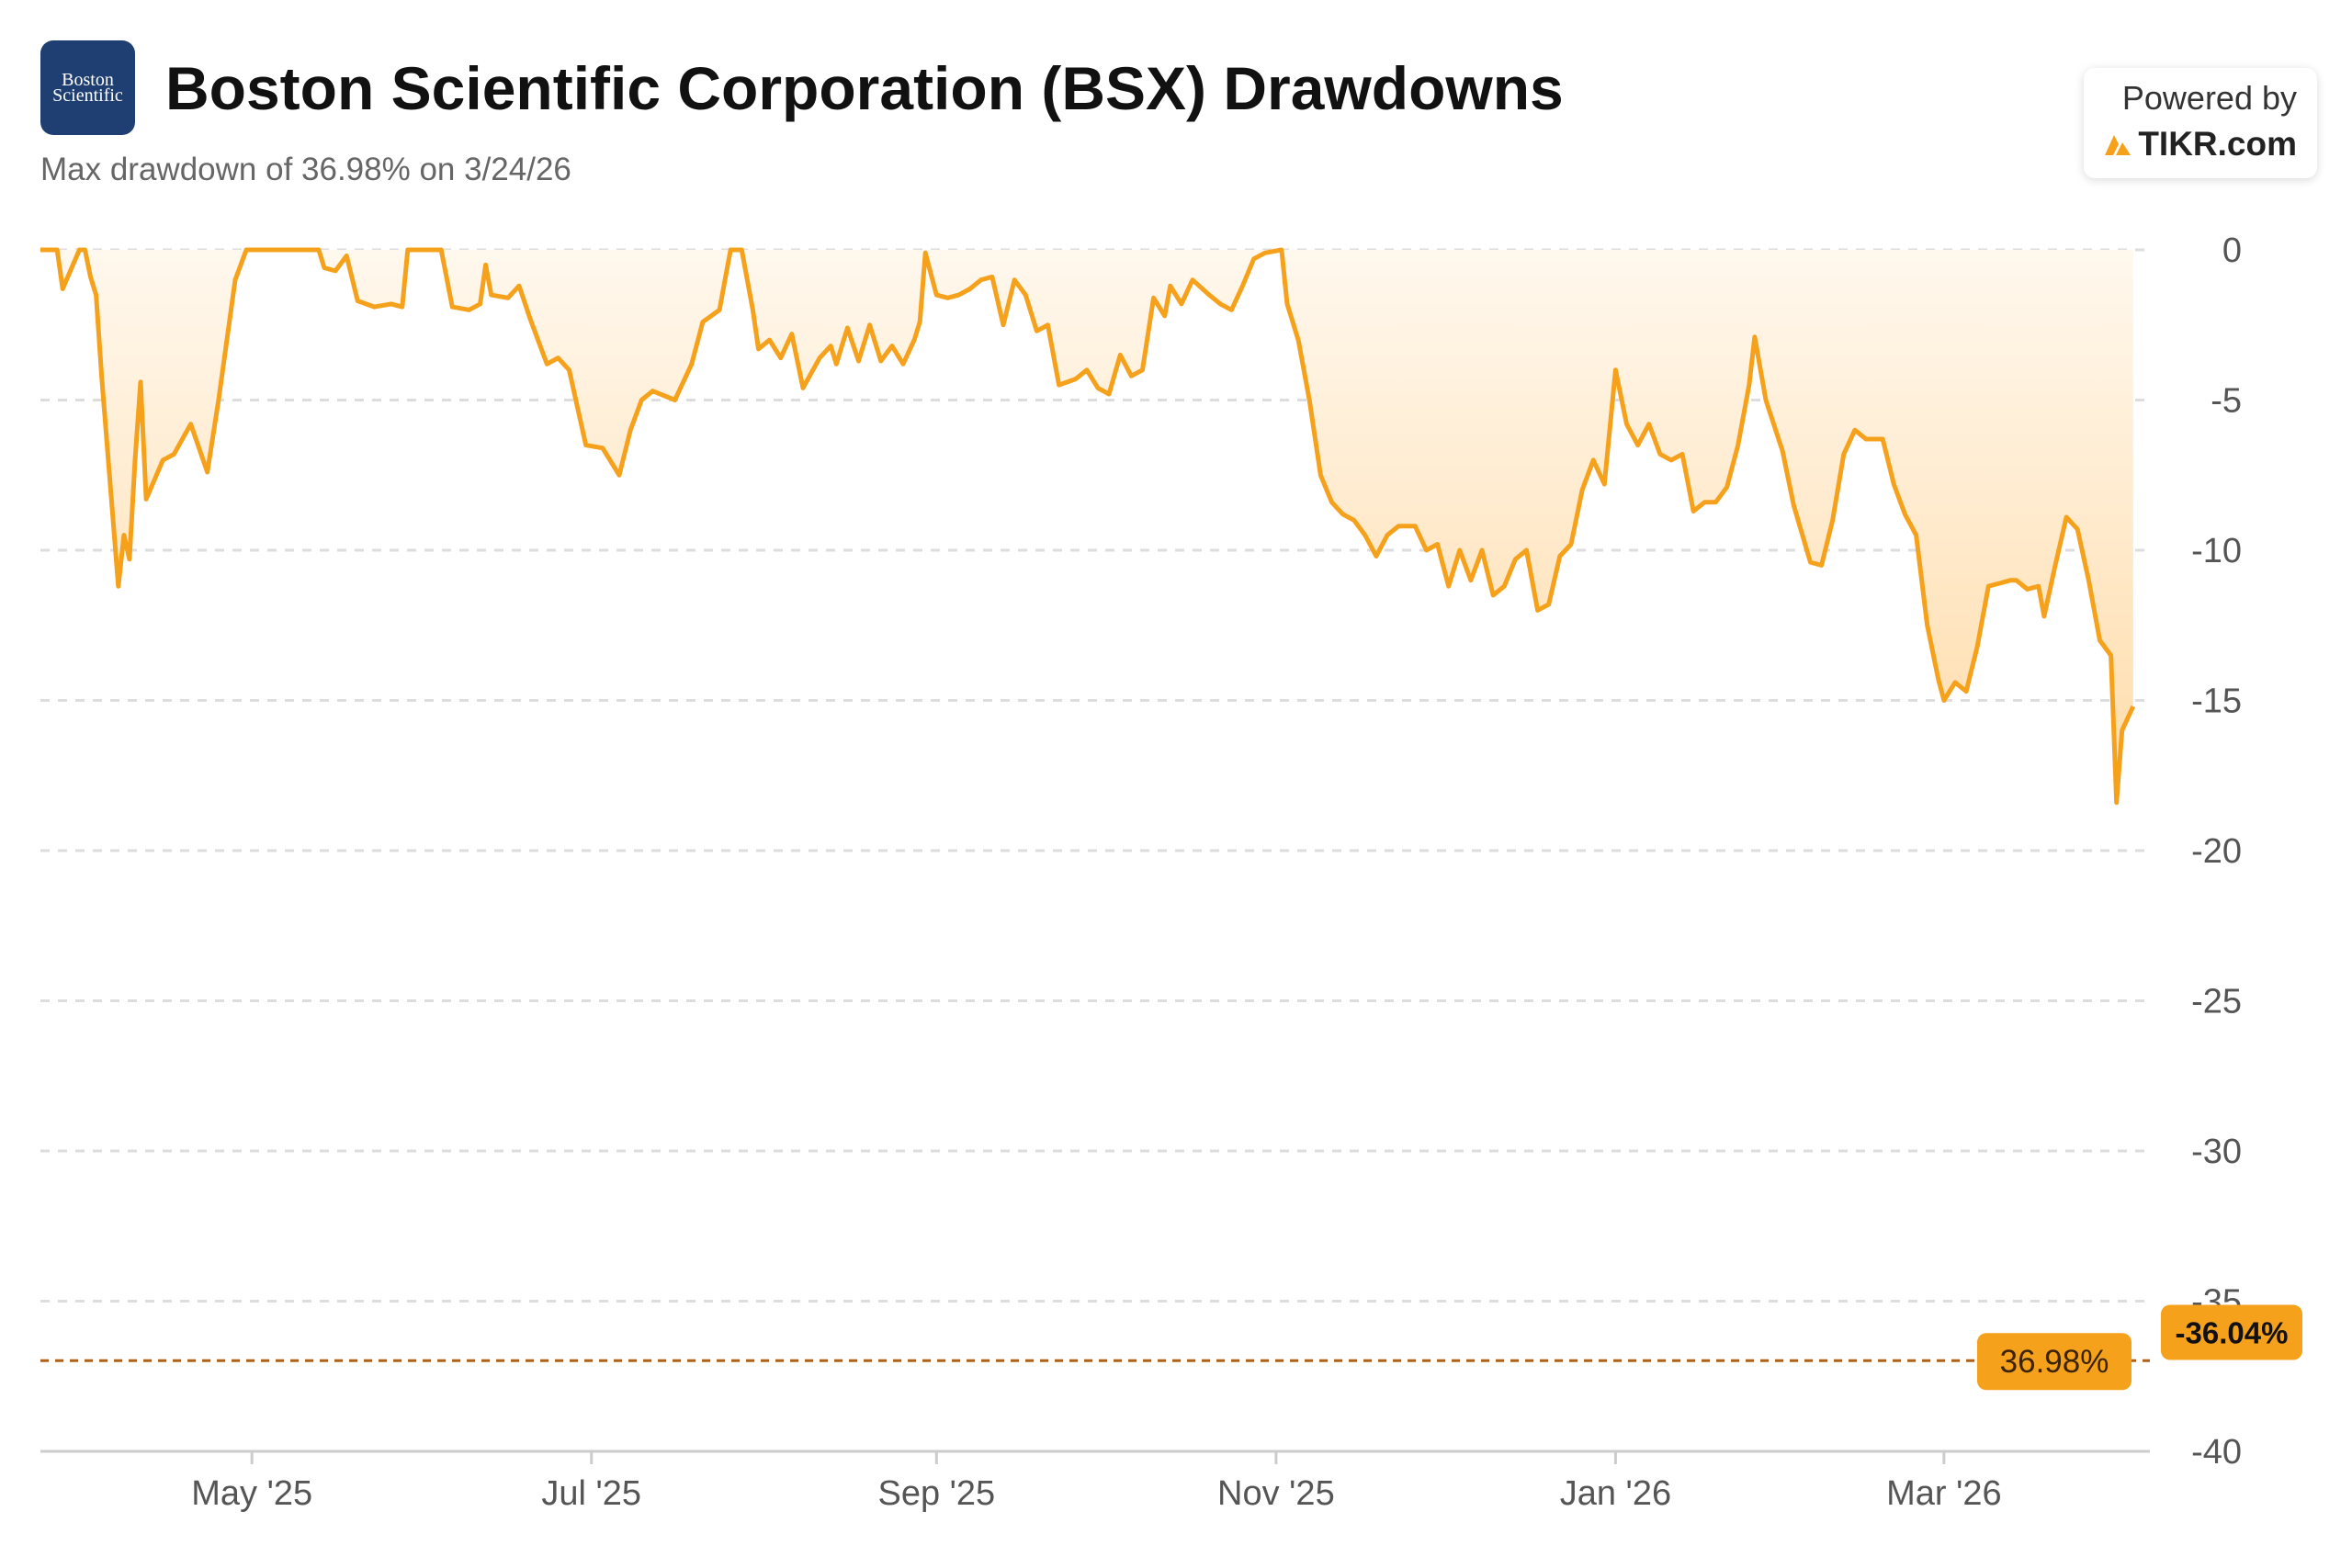 The width and height of the screenshot is (2352, 1568). I want to click on tikr-logo-icon, so click(2118, 145).